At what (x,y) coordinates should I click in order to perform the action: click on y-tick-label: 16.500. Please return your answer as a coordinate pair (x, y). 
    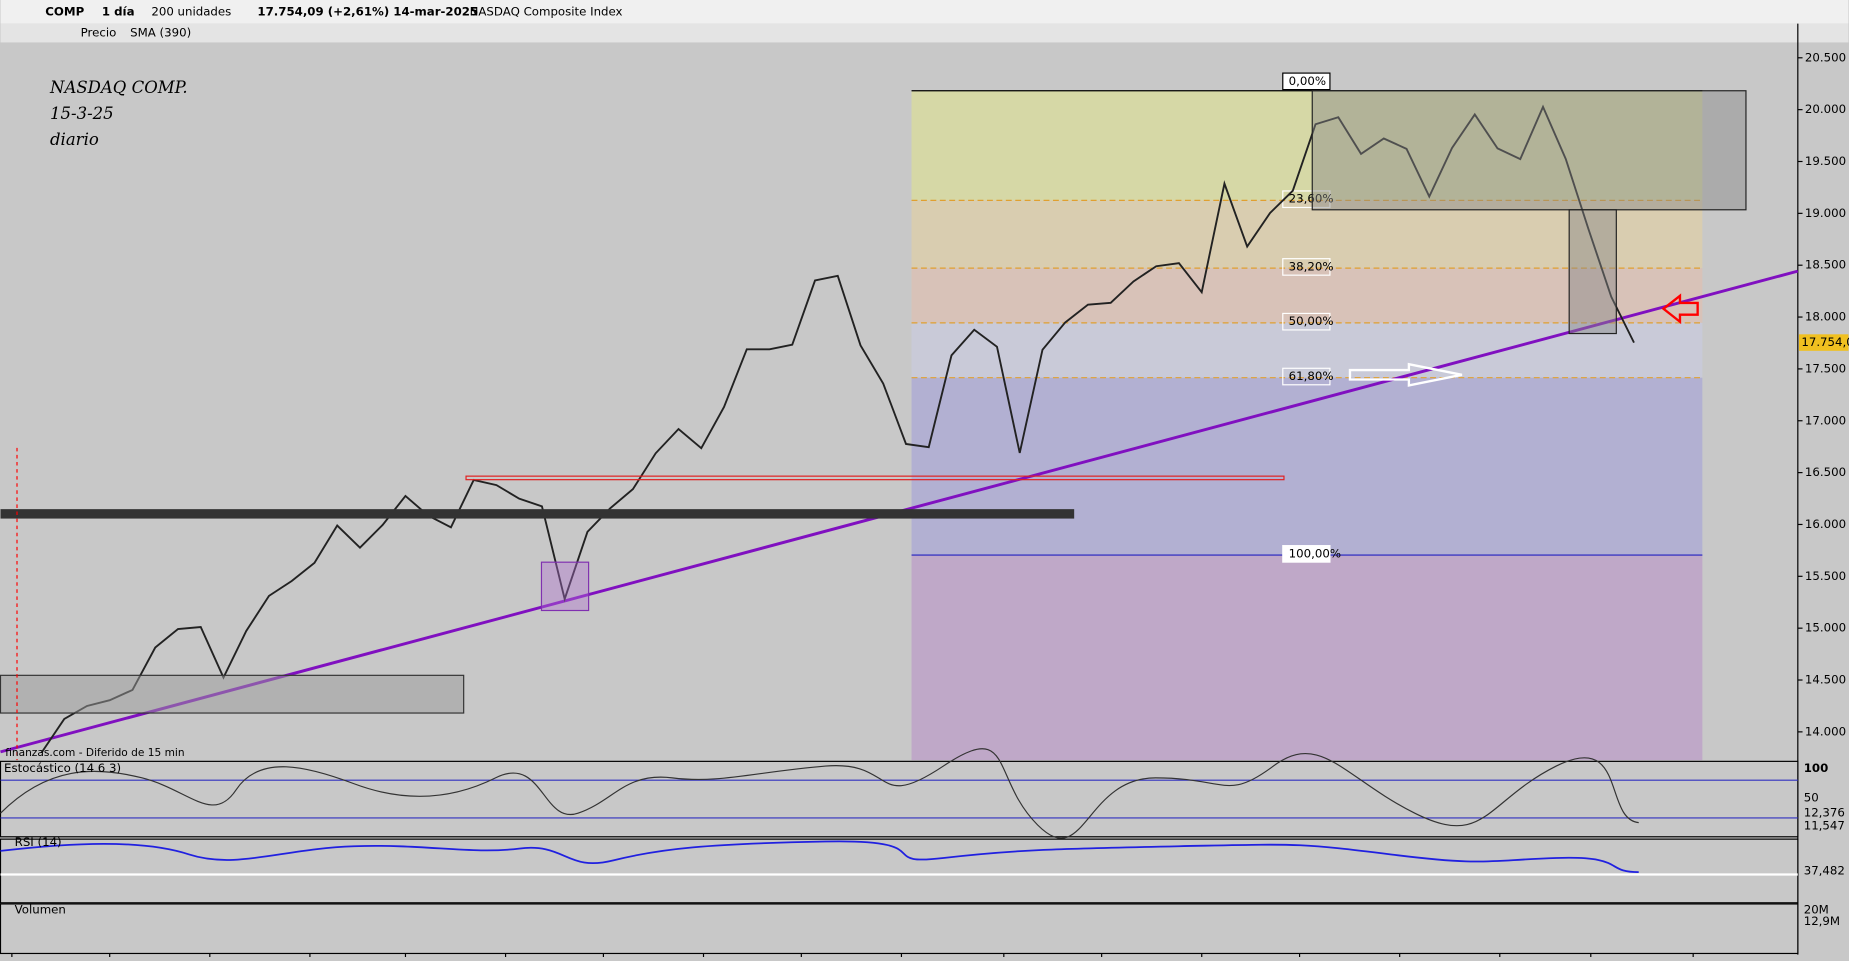
    Looking at the image, I should click on (1825, 472).